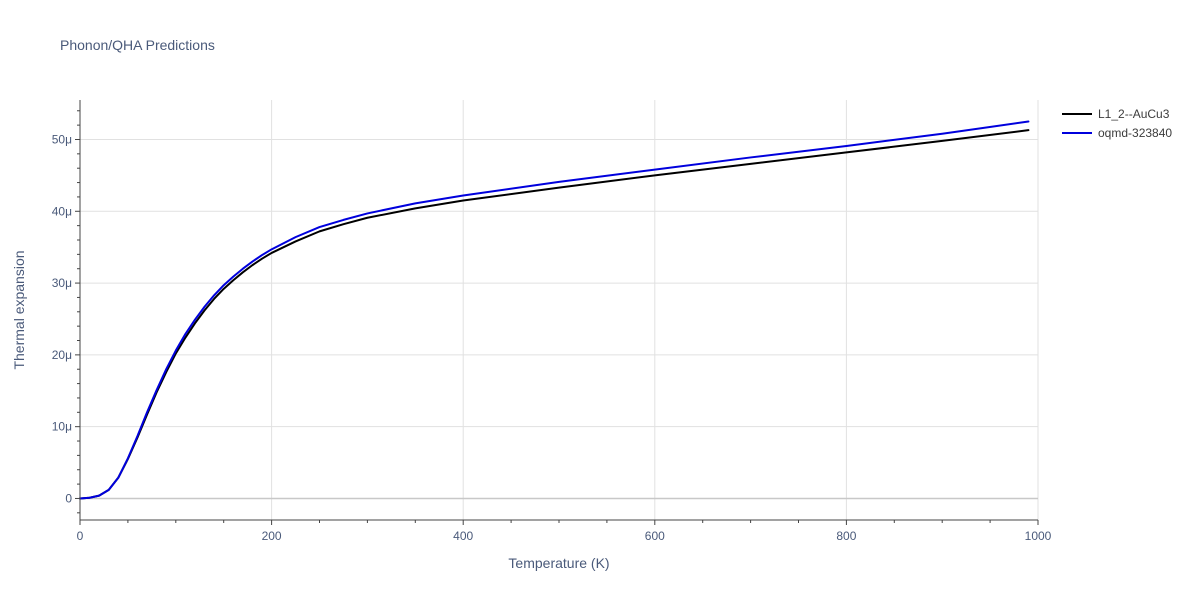 The width and height of the screenshot is (1200, 600). Describe the element at coordinates (272, 536) in the screenshot. I see `x-tick-label: 200` at that location.